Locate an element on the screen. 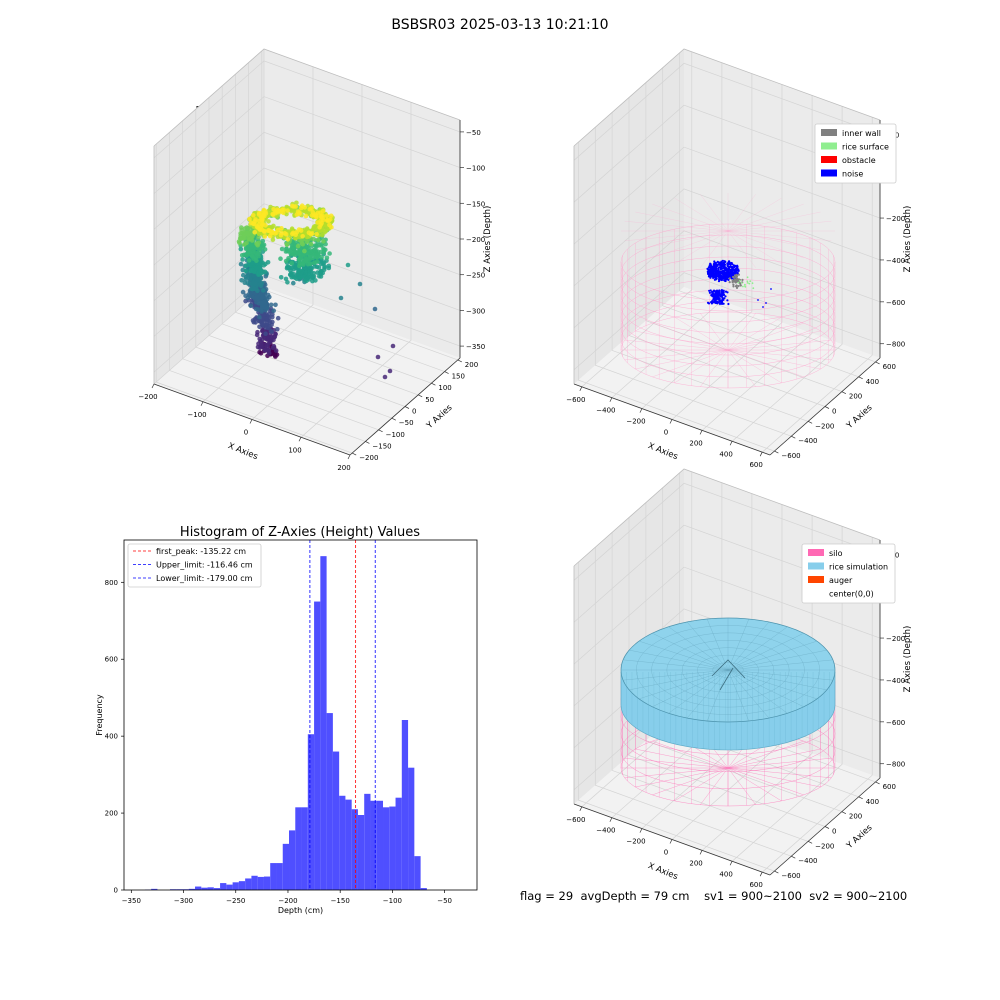 This screenshot has height=1000, width=1000. plot4-x-tick-label: 600 is located at coordinates (755, 885).